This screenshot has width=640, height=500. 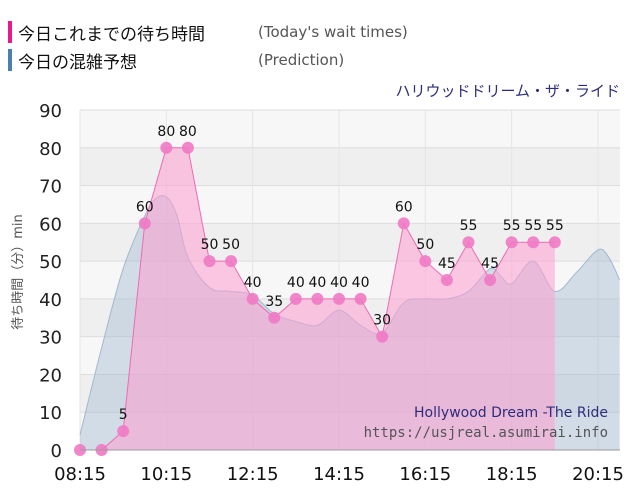 I want to click on legend-prediction-label: 今日の混雑予想, so click(x=77, y=62).